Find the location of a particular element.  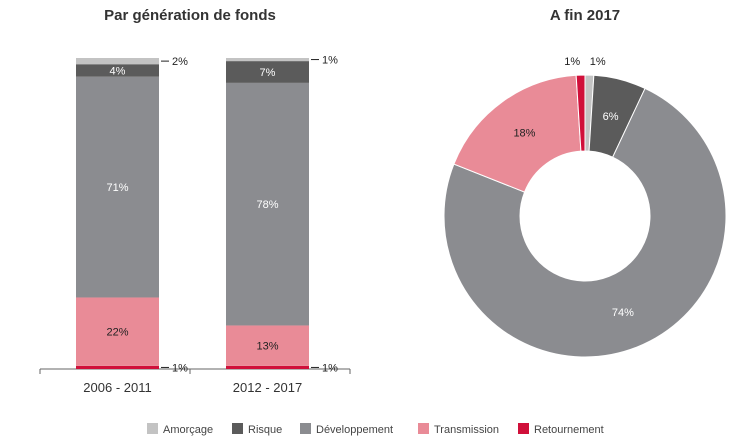

donut-chart-title: A fin 2017 is located at coordinates (585, 15).